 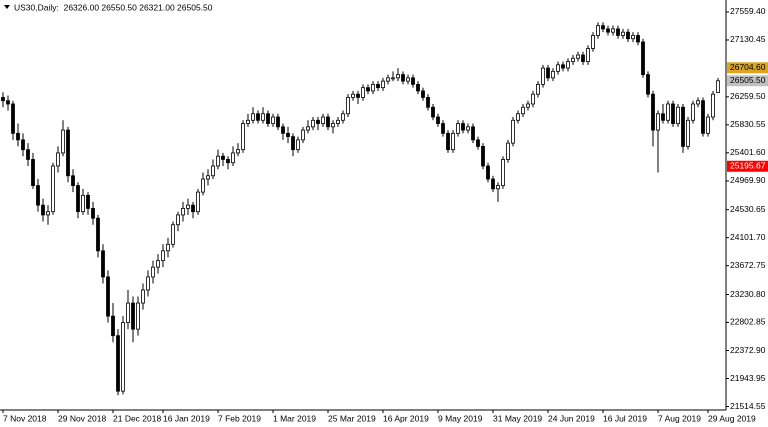 I want to click on x-tick-label: 29 Aug 2019, so click(x=732, y=418).